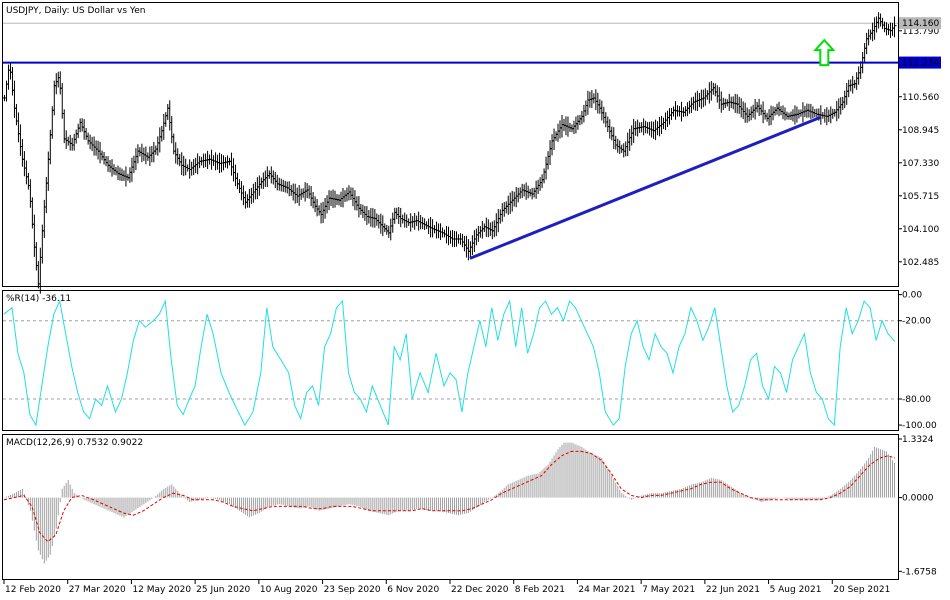 The width and height of the screenshot is (950, 600). What do you see at coordinates (413, 590) in the screenshot?
I see `x-tick-label: 6 Nov 2020` at bounding box center [413, 590].